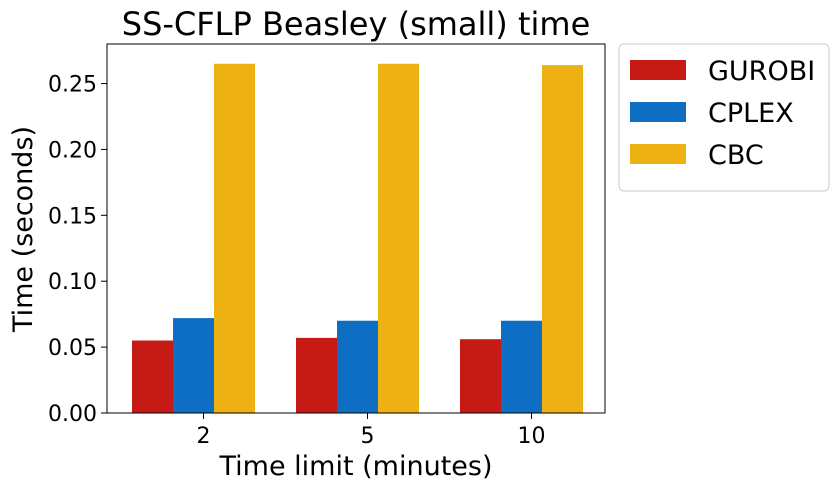  What do you see at coordinates (658, 154) in the screenshot?
I see `legend-swatch-cbc` at bounding box center [658, 154].